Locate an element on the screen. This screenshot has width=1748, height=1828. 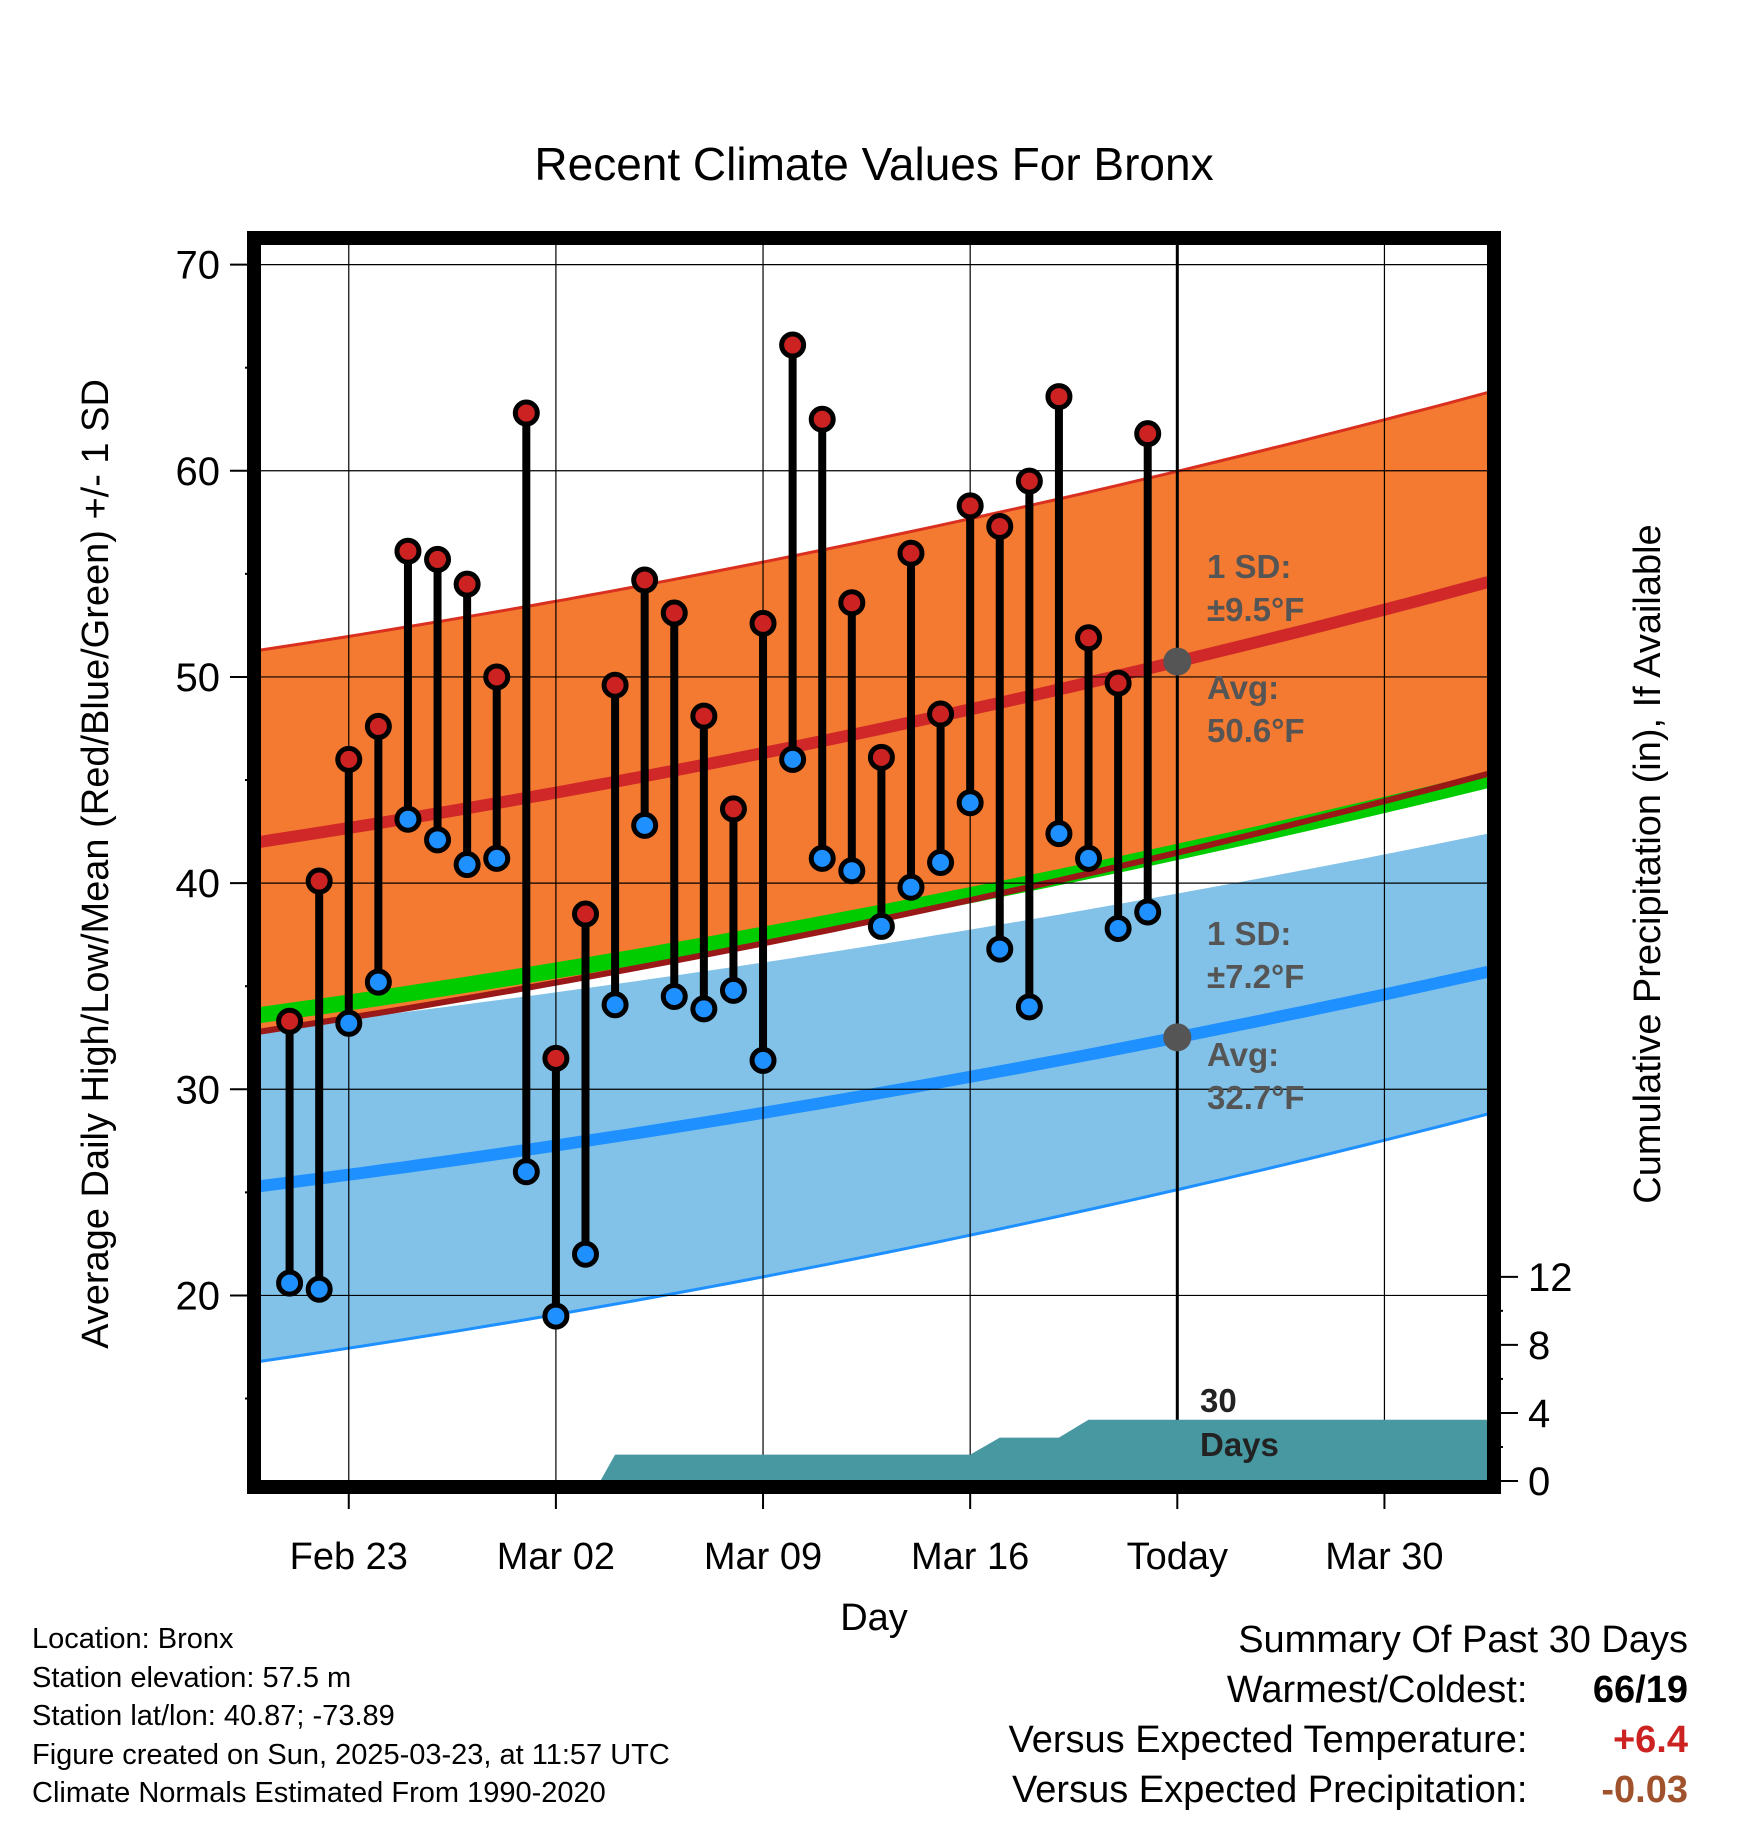
y-left-tick-label: 20 is located at coordinates (198, 1296).